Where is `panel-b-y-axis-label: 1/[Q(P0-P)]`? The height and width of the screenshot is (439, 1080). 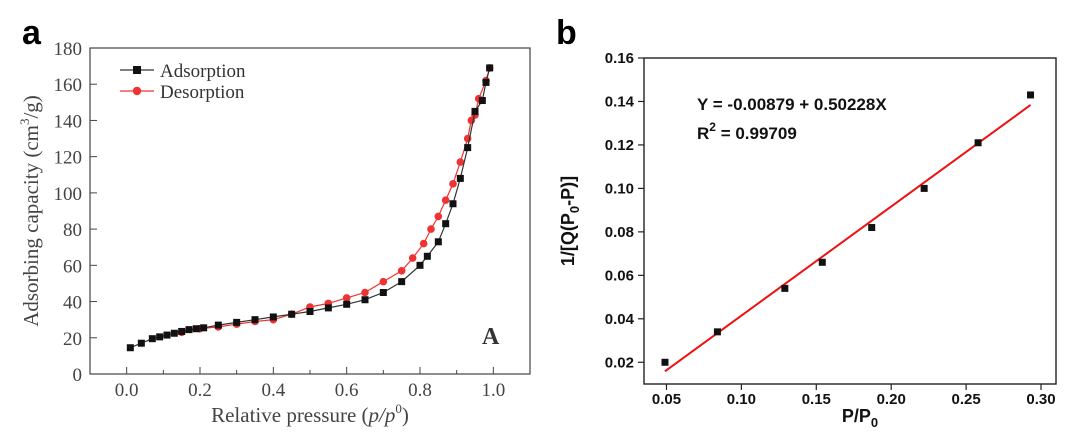 panel-b-y-axis-label: 1/[Q(P0-P)] is located at coordinates (570, 221).